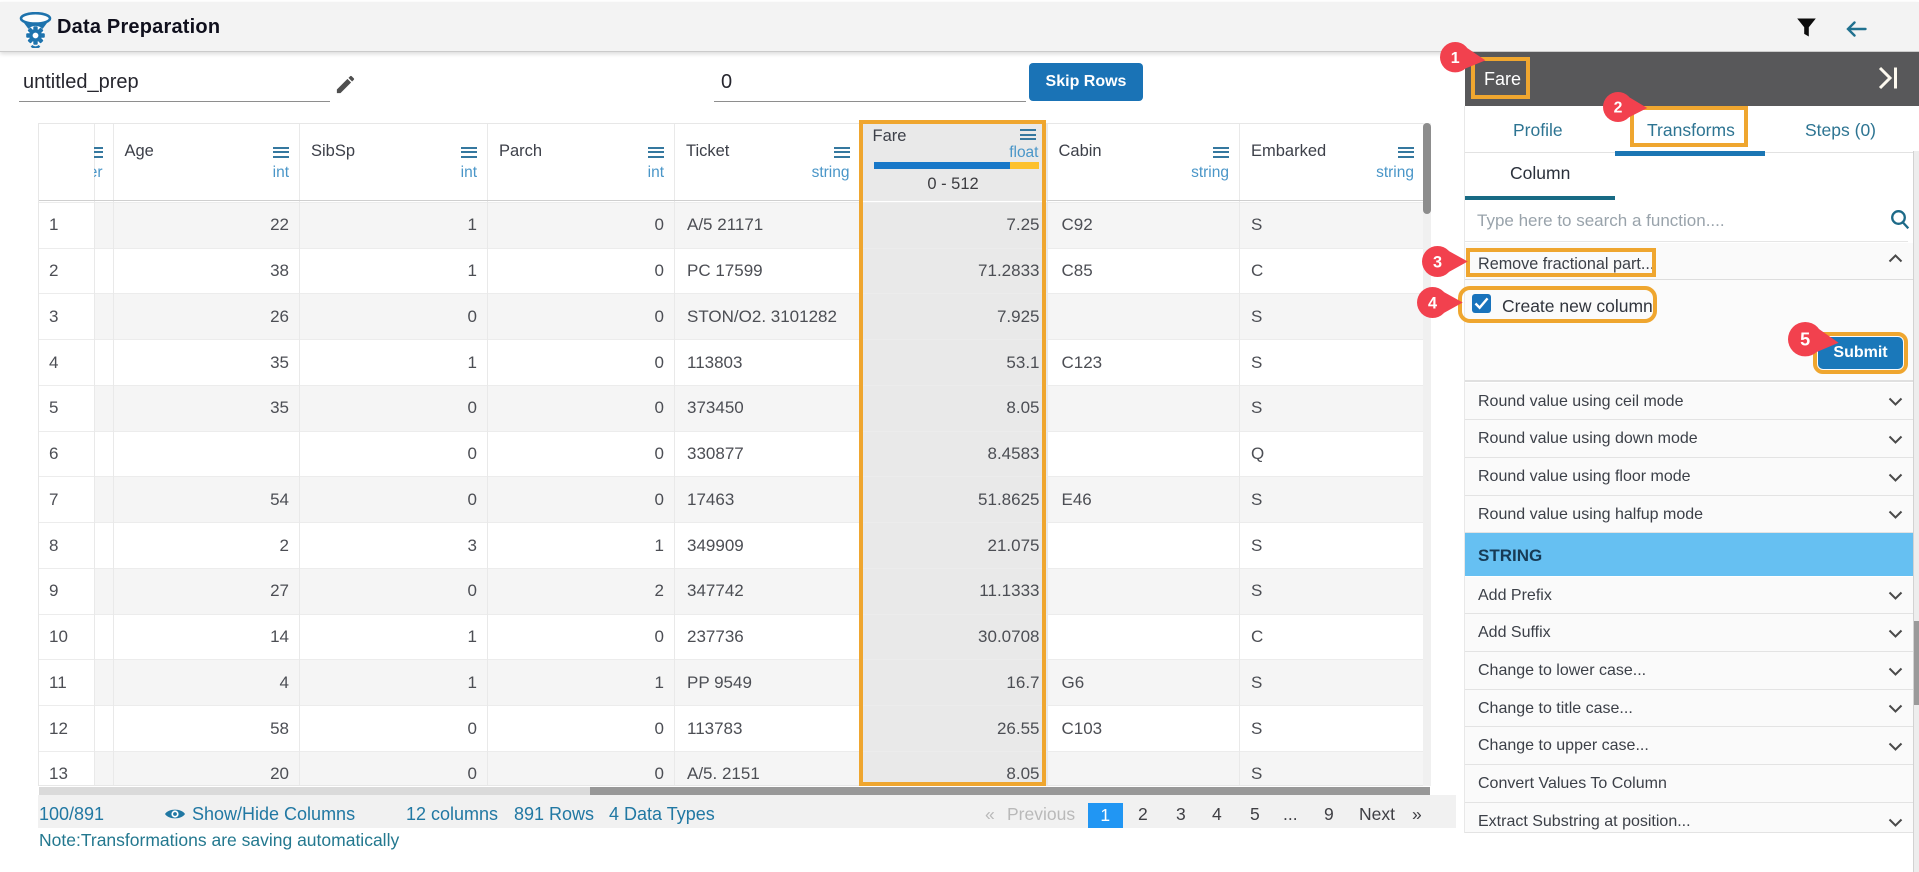 The width and height of the screenshot is (1919, 872). I want to click on svg-text: 4, so click(1432, 303).